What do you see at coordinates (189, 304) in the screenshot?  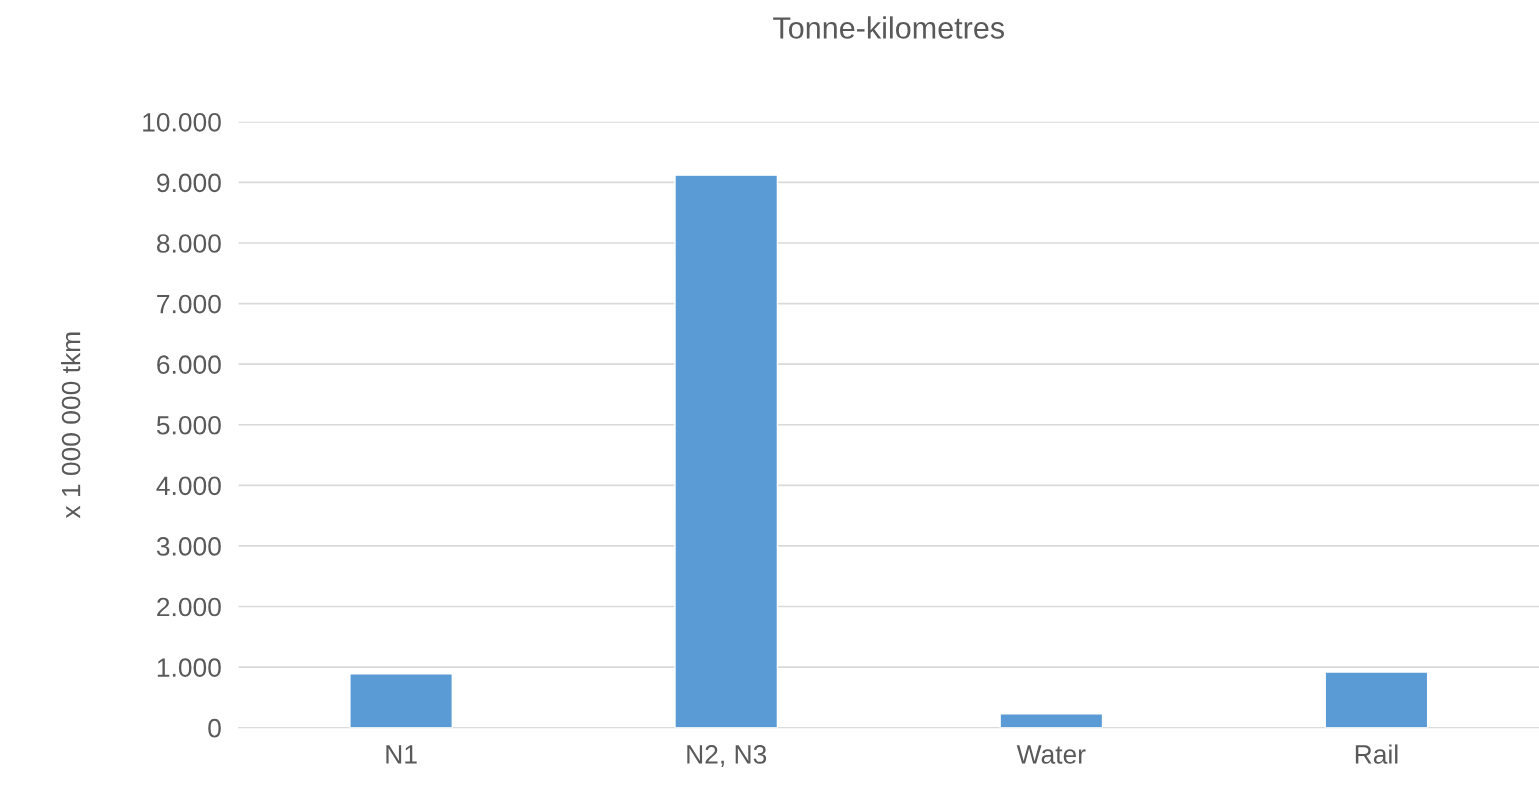 I see `y-tick-label: 7.000` at bounding box center [189, 304].